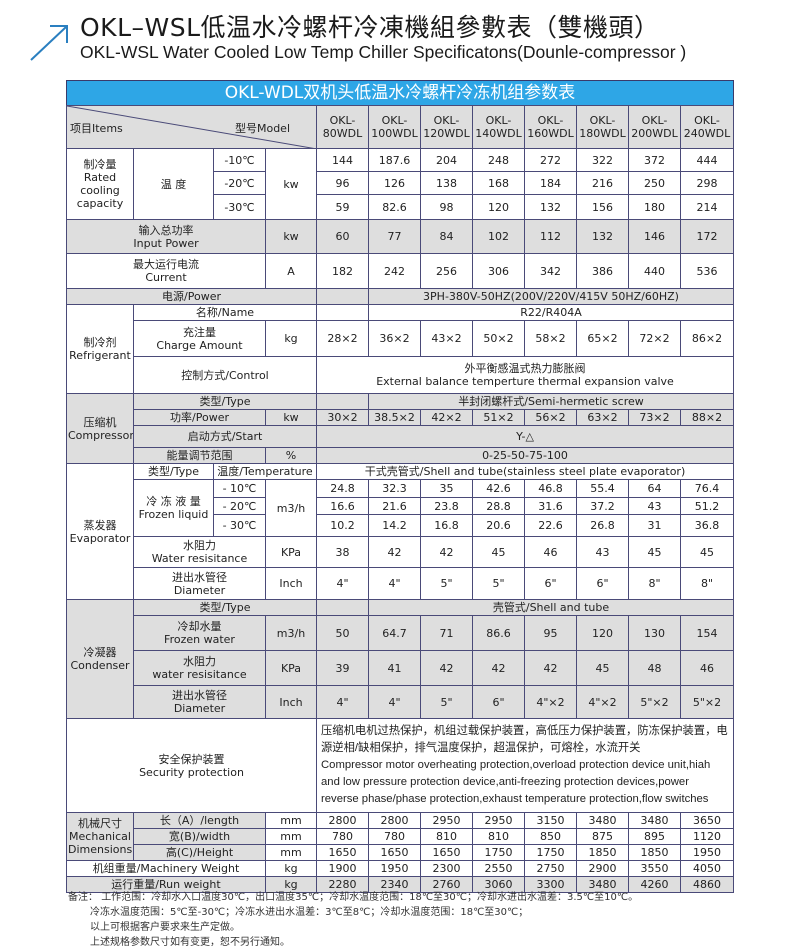  Describe the element at coordinates (602, 488) in the screenshot. I see `value-cell: 55.4` at that location.